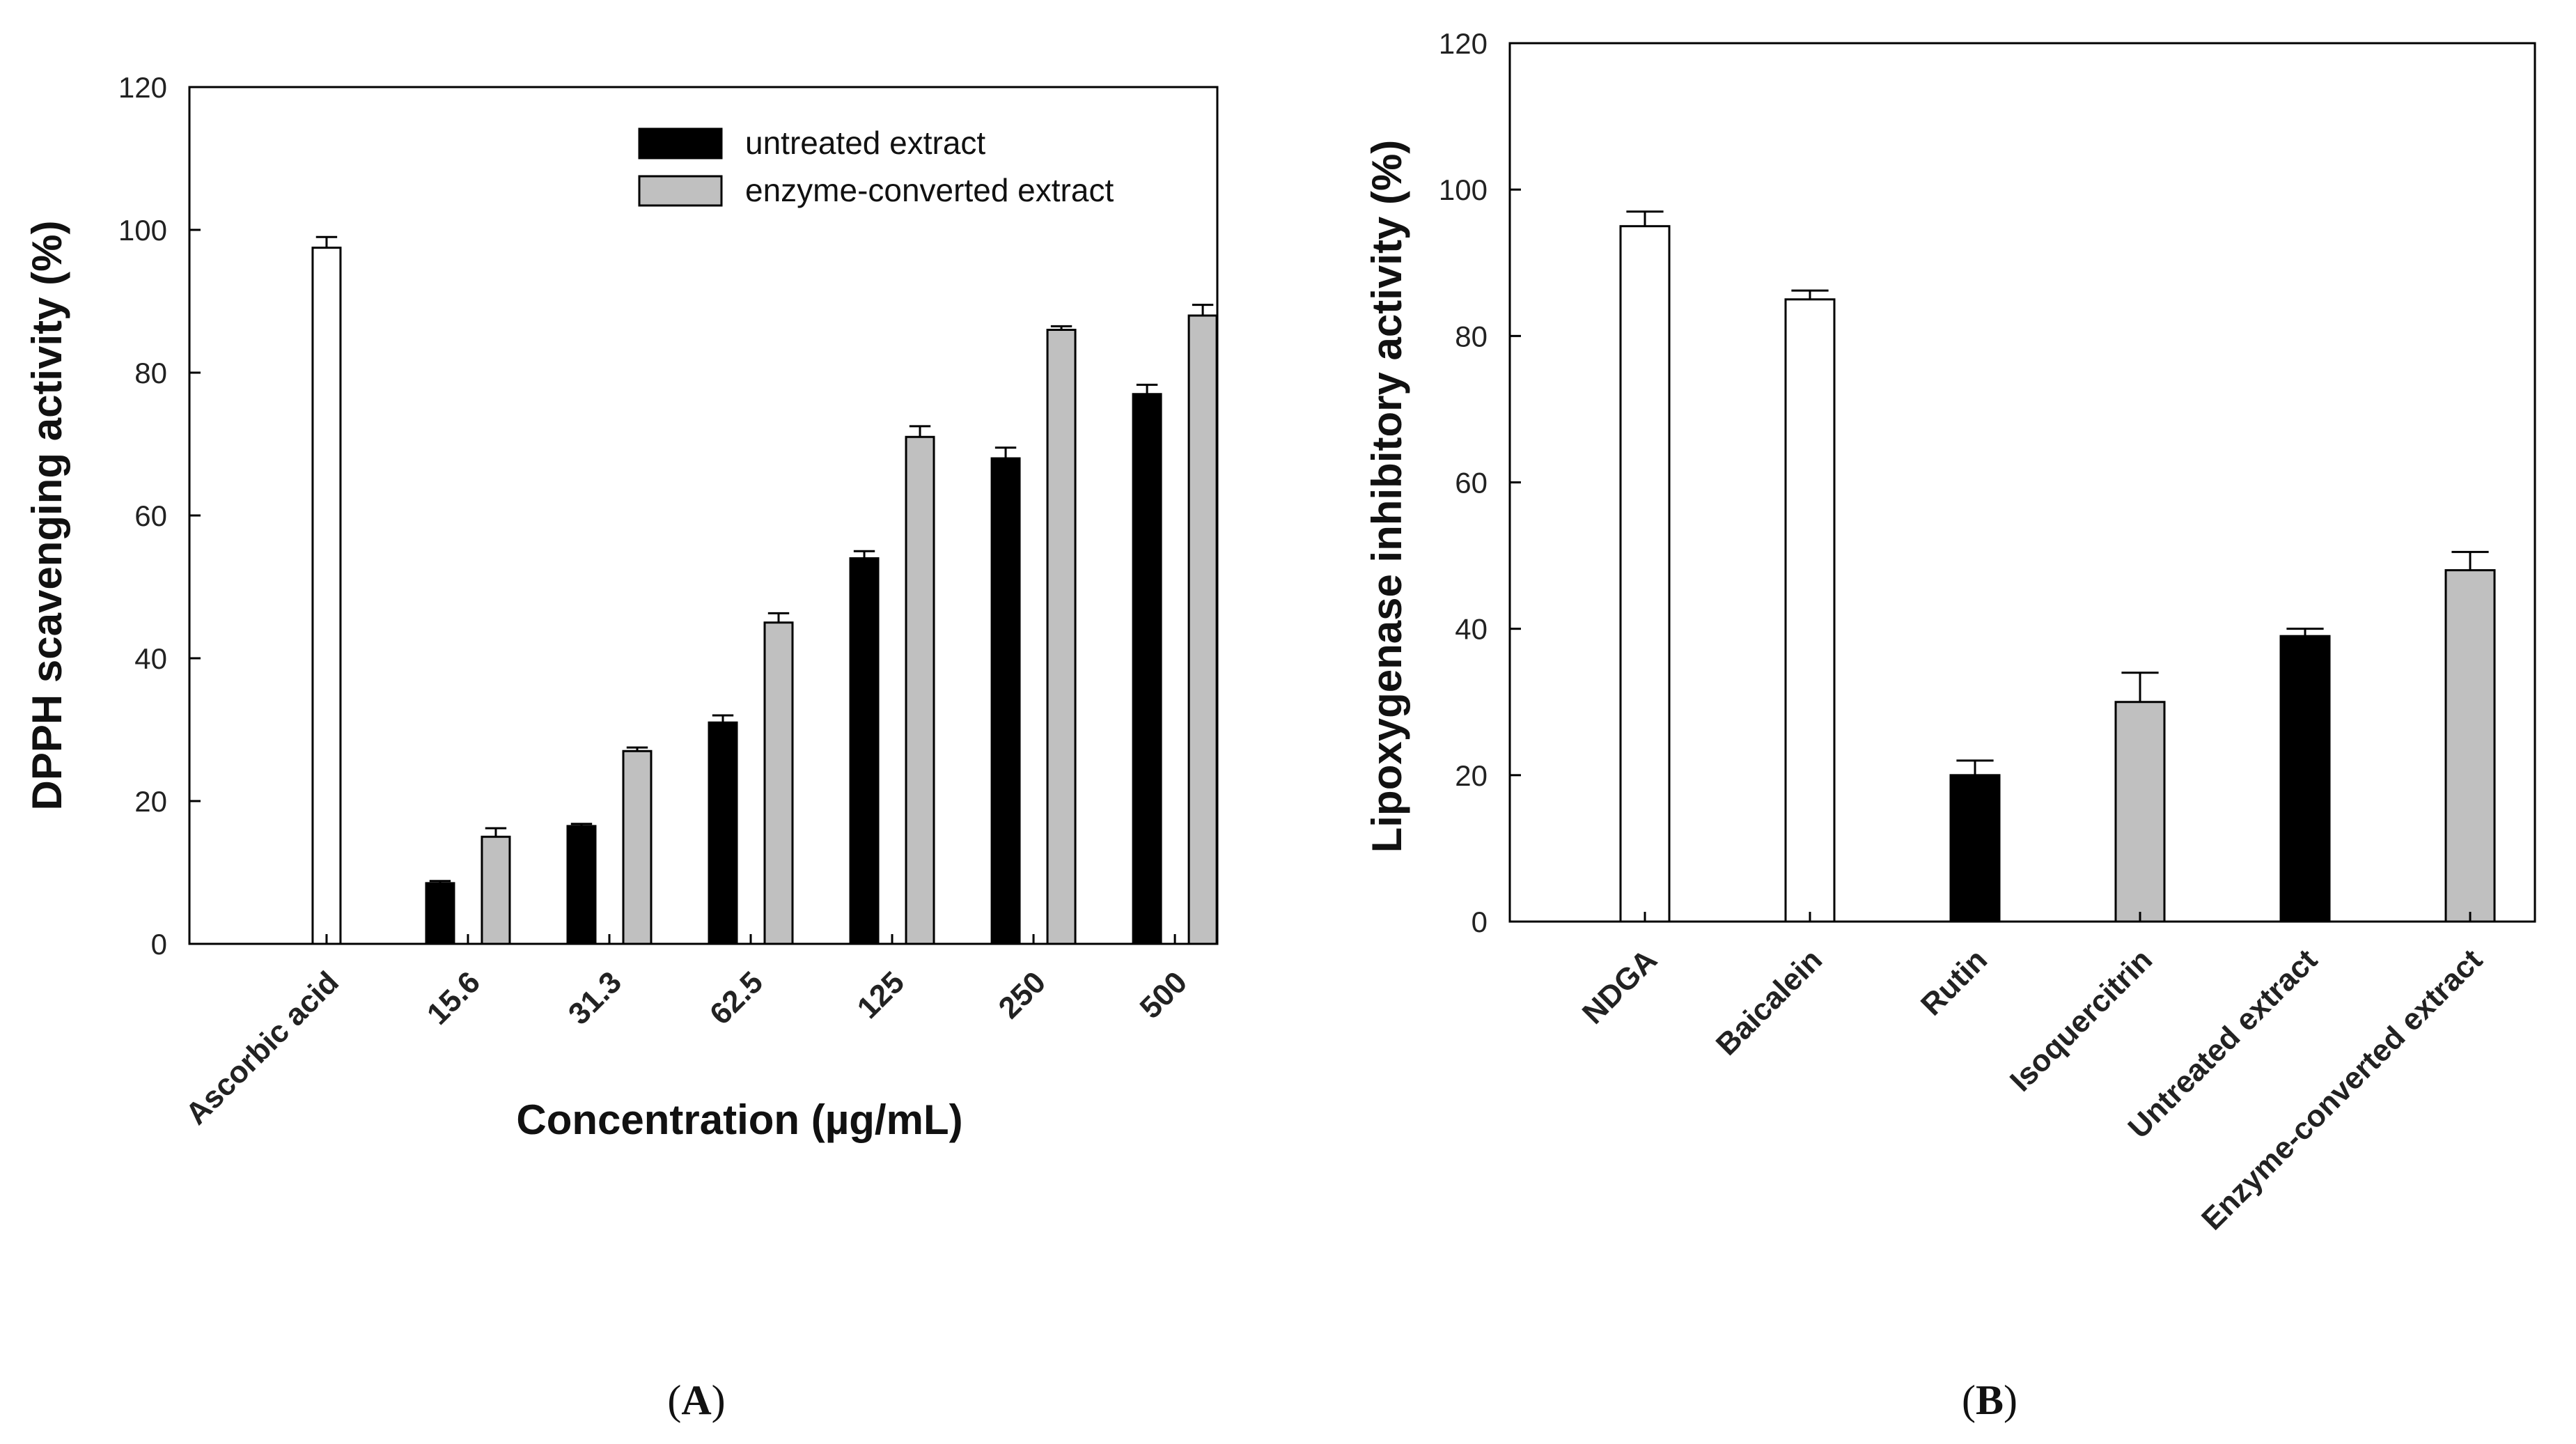 The height and width of the screenshot is (1444, 2576). What do you see at coordinates (1645, 574) in the screenshot?
I see `bar-ndga` at bounding box center [1645, 574].